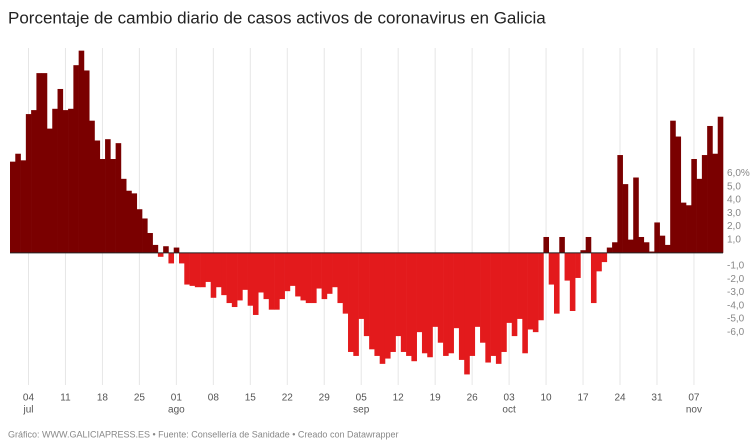  I want to click on x-tick-label: 10, so click(547, 398).